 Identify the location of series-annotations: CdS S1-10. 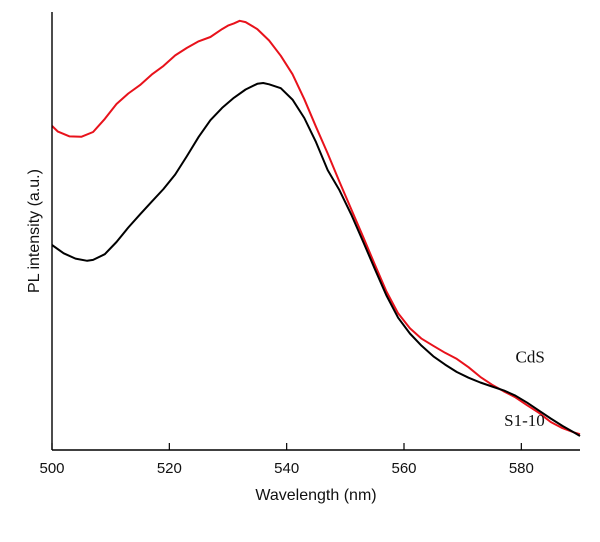
(524, 388).